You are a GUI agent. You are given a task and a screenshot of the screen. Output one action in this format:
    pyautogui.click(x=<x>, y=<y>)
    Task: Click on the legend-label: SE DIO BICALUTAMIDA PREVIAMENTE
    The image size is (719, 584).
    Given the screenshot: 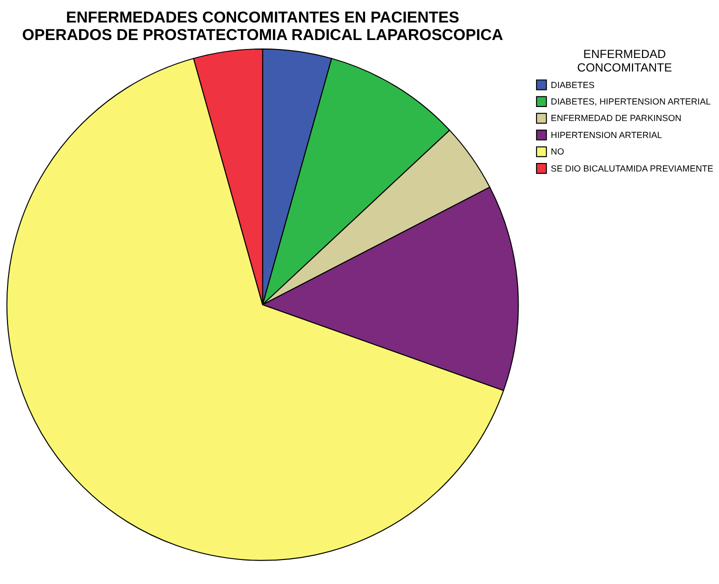 What is the action you would take?
    pyautogui.click(x=632, y=168)
    